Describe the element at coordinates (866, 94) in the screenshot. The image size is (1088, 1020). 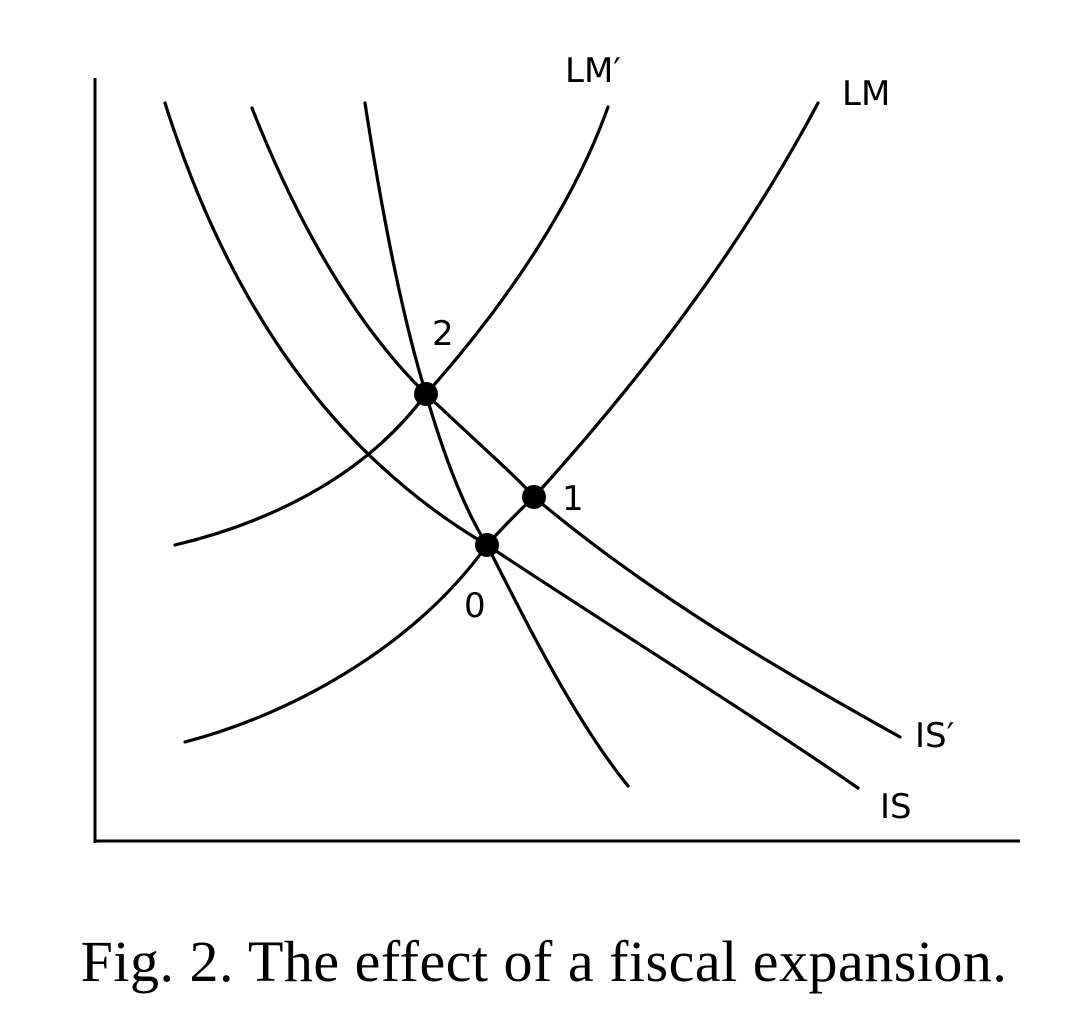
I see `lm-label: LM` at that location.